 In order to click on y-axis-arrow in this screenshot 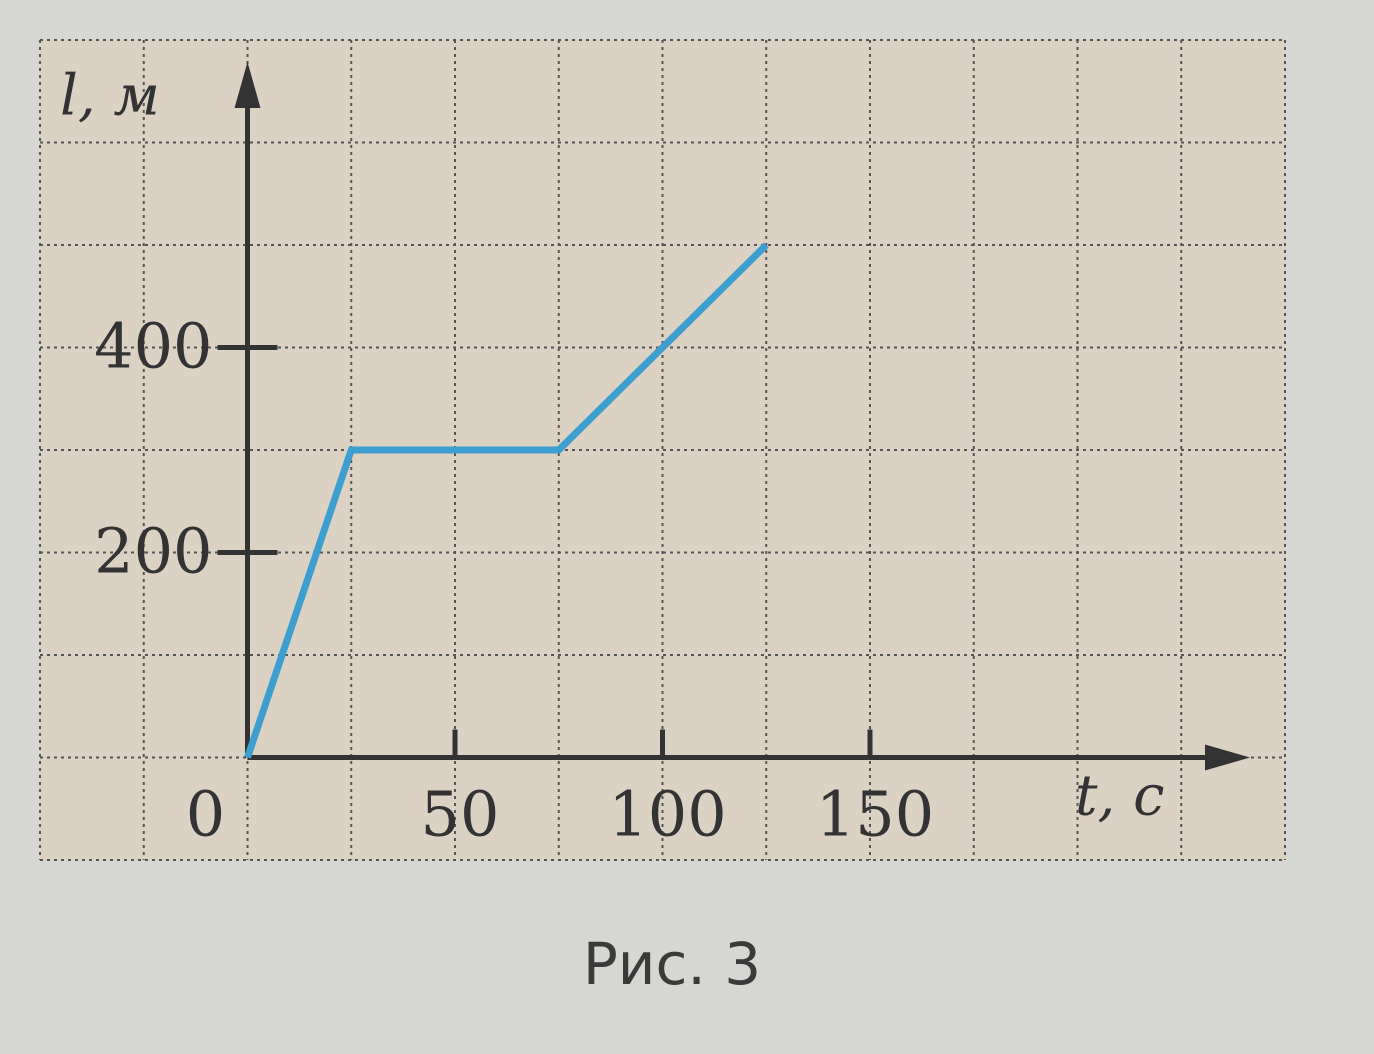, I will do `click(247, 85)`.